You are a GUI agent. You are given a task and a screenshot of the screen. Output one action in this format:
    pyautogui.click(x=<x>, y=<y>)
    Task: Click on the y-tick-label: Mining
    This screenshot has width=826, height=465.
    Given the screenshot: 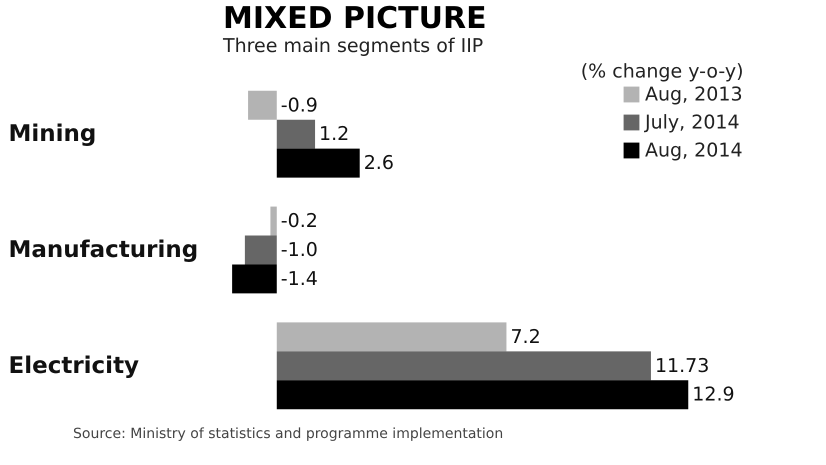 What is the action you would take?
    pyautogui.click(x=52, y=134)
    